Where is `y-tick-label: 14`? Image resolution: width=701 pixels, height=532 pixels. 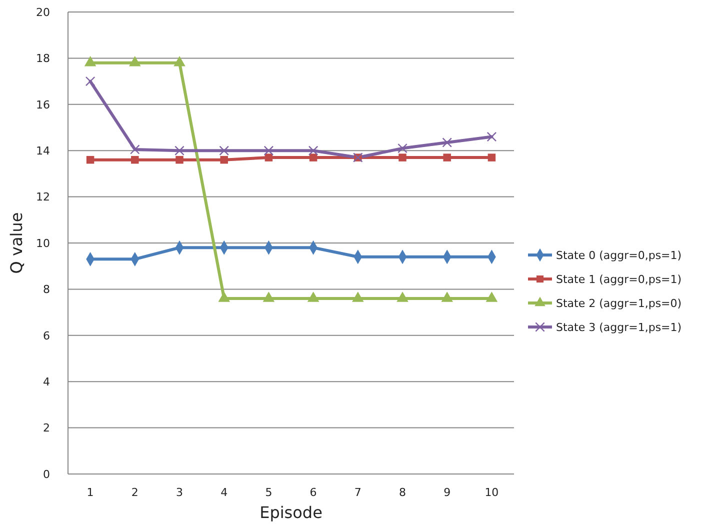 y-tick-label: 14 is located at coordinates (43, 151).